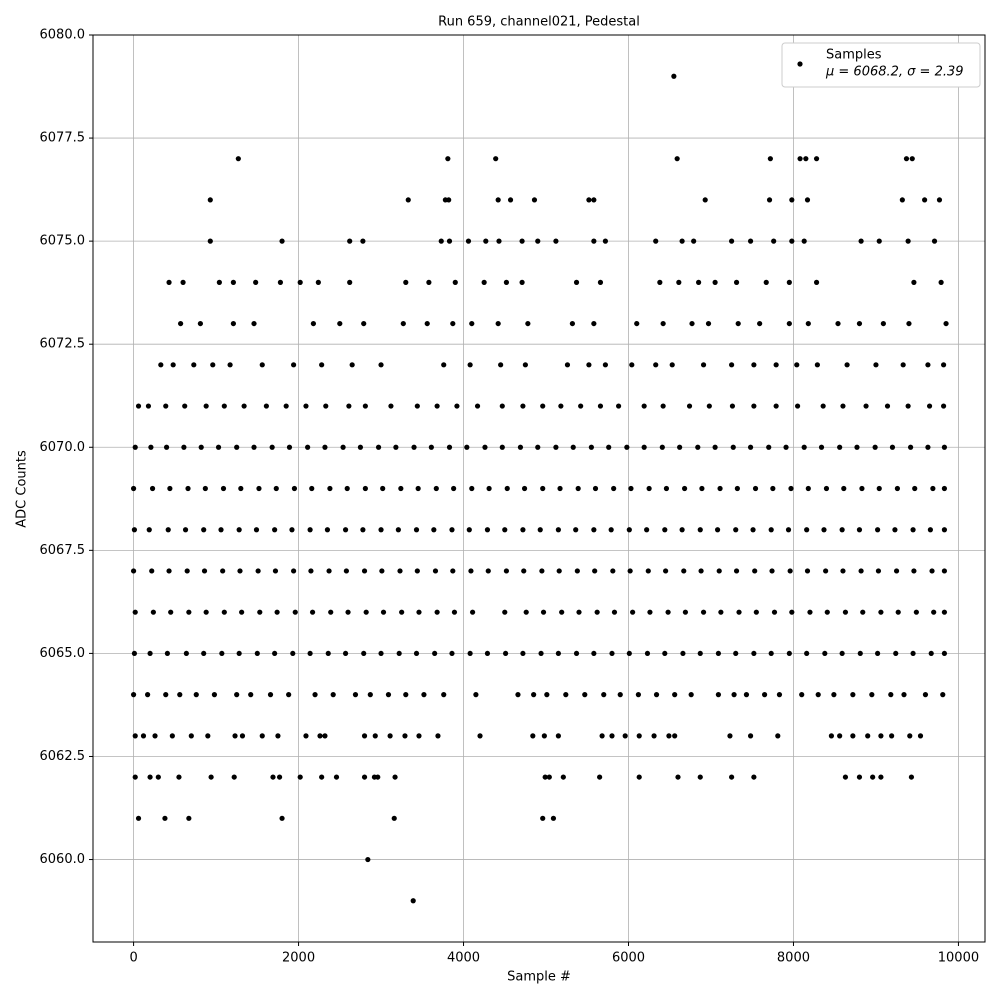  I want to click on x-tick-label: 2000, so click(298, 958).